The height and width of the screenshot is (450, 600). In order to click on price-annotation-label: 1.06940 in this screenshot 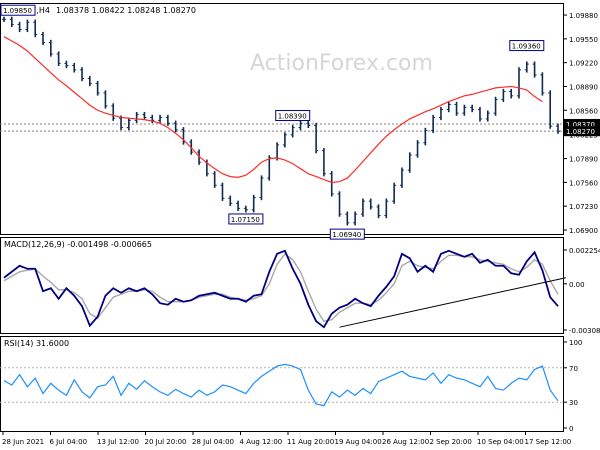, I will do `click(346, 235)`.